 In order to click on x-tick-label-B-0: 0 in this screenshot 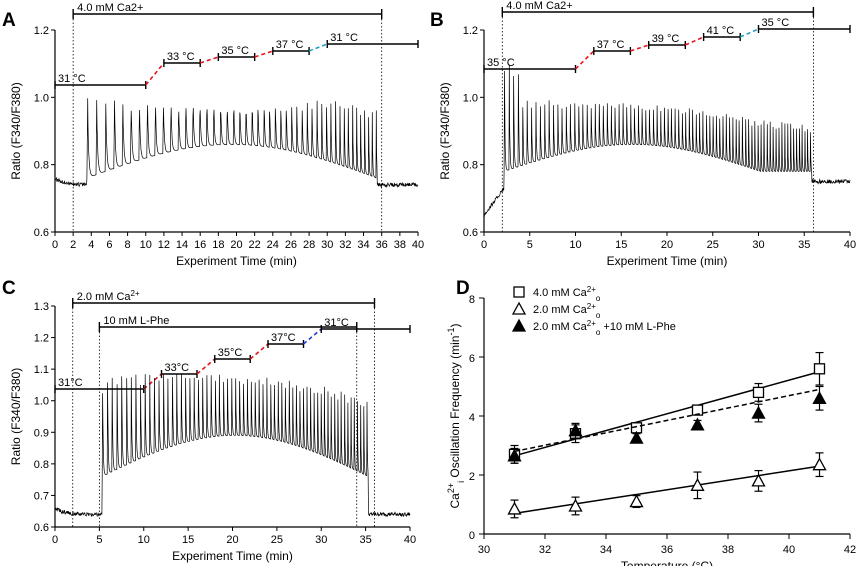, I will do `click(484, 245)`.